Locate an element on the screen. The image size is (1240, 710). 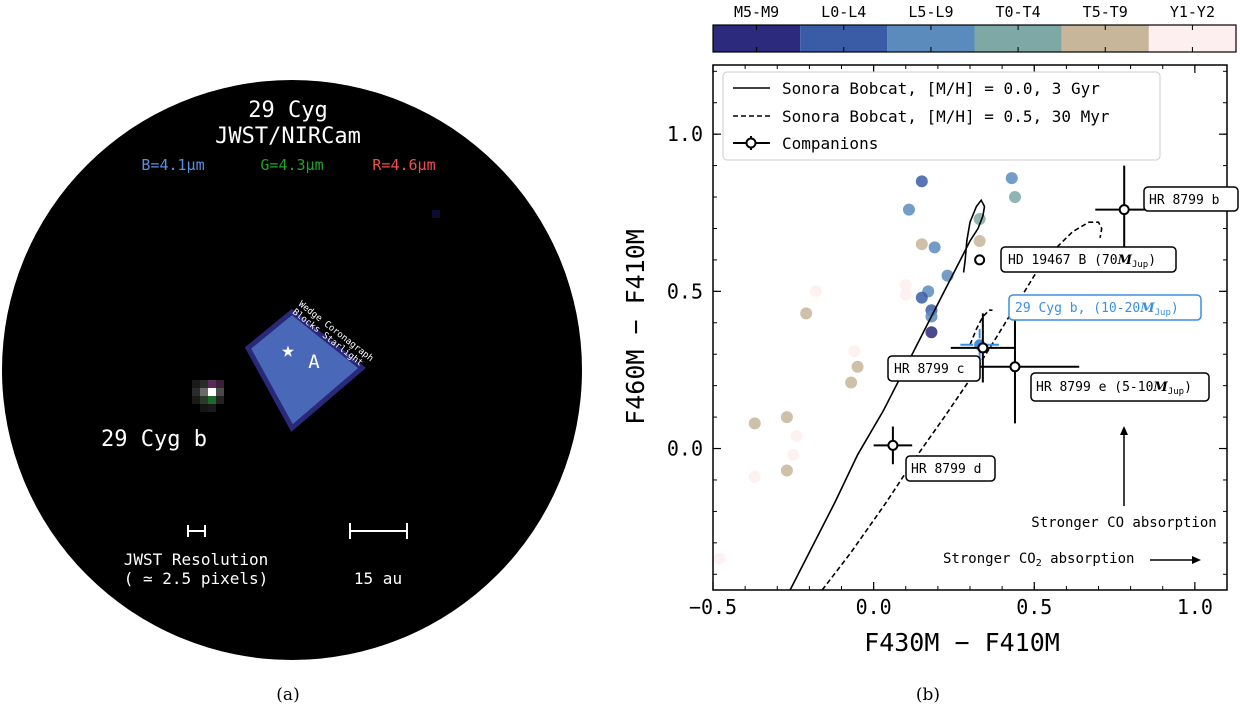
label-hr8799b: HR 8799 b is located at coordinates (1184, 200).